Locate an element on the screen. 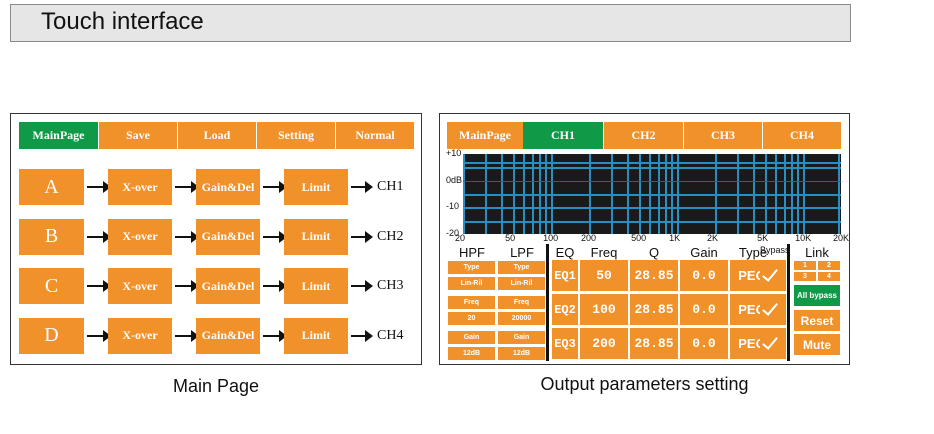 The width and height of the screenshot is (934, 434). tab-setting: Setting is located at coordinates (296, 135).